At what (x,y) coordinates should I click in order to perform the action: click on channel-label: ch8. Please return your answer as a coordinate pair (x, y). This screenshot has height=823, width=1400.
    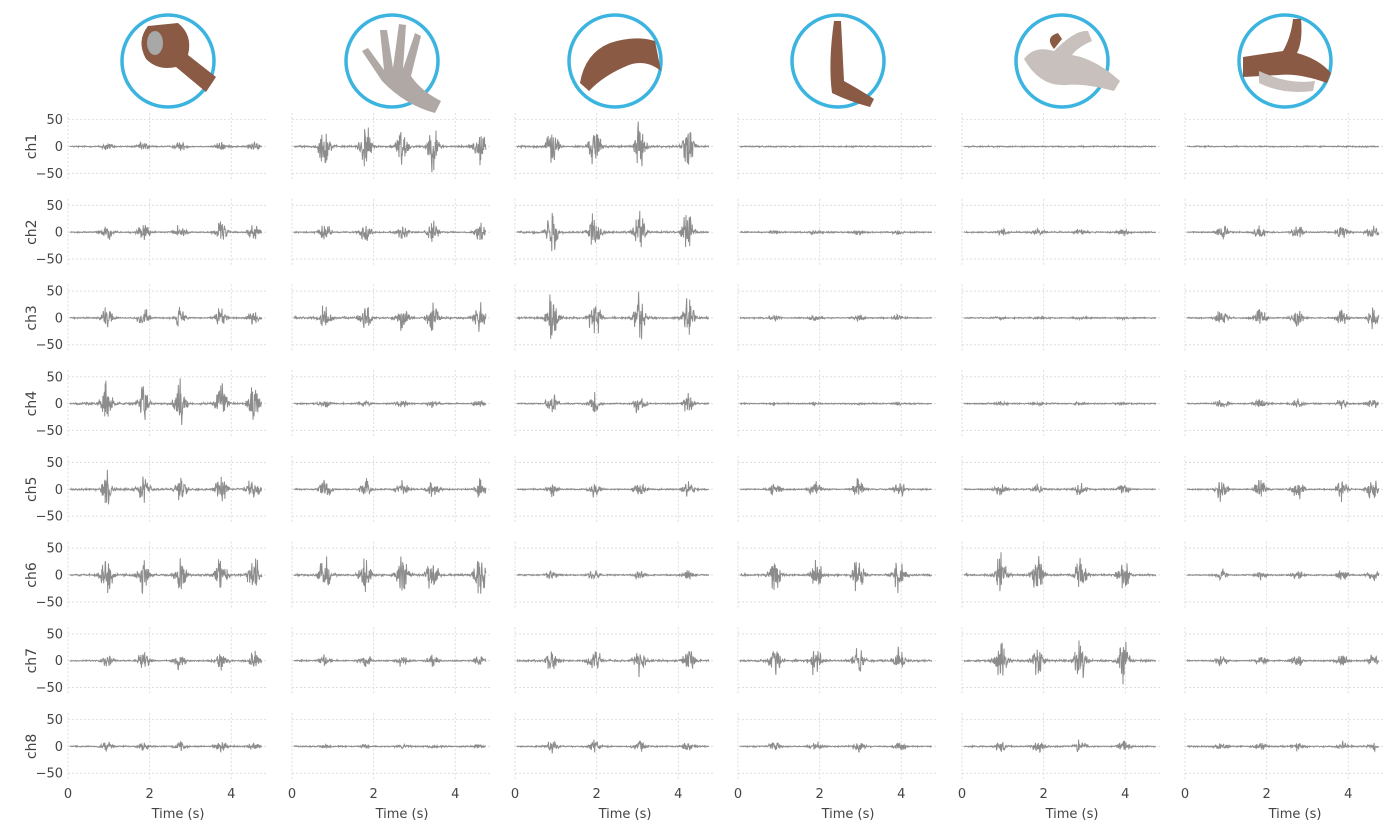
    Looking at the image, I should click on (32, 746).